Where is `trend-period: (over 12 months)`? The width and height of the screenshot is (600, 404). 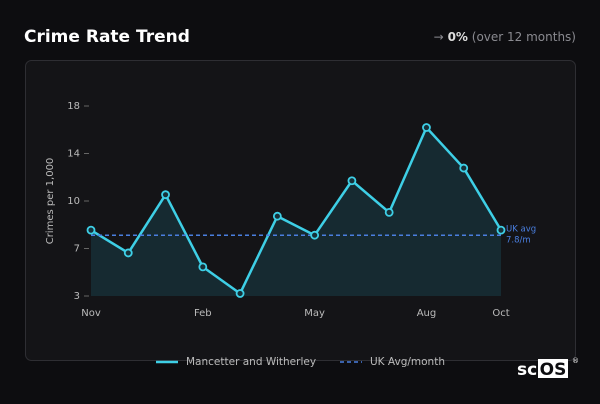 trend-period: (over 12 months) is located at coordinates (524, 37).